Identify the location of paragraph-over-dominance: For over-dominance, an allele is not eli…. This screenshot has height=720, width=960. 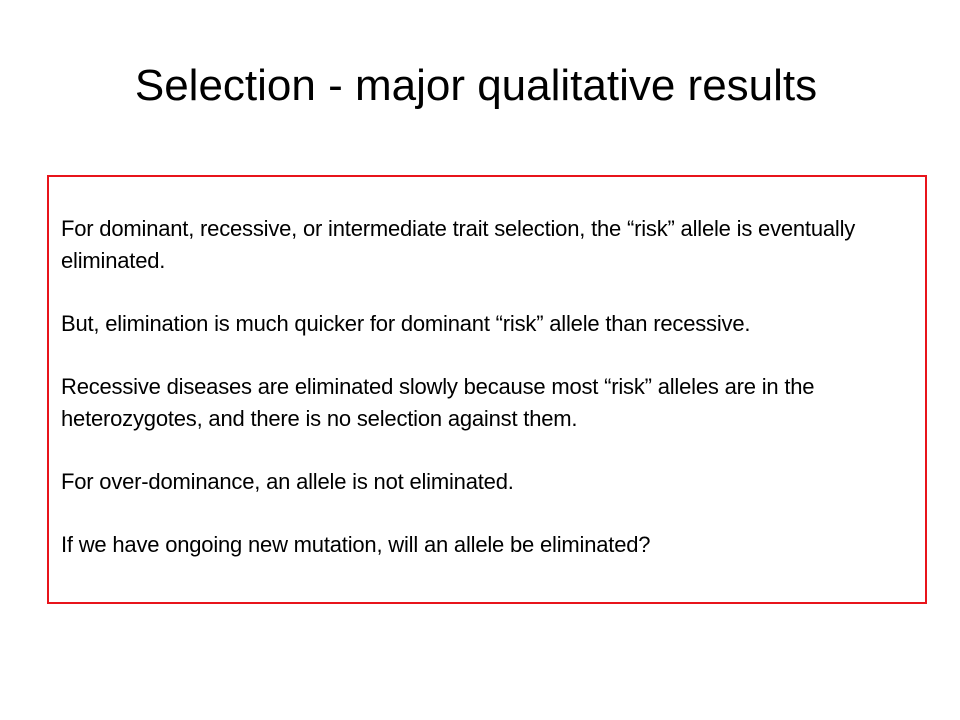
(287, 481).